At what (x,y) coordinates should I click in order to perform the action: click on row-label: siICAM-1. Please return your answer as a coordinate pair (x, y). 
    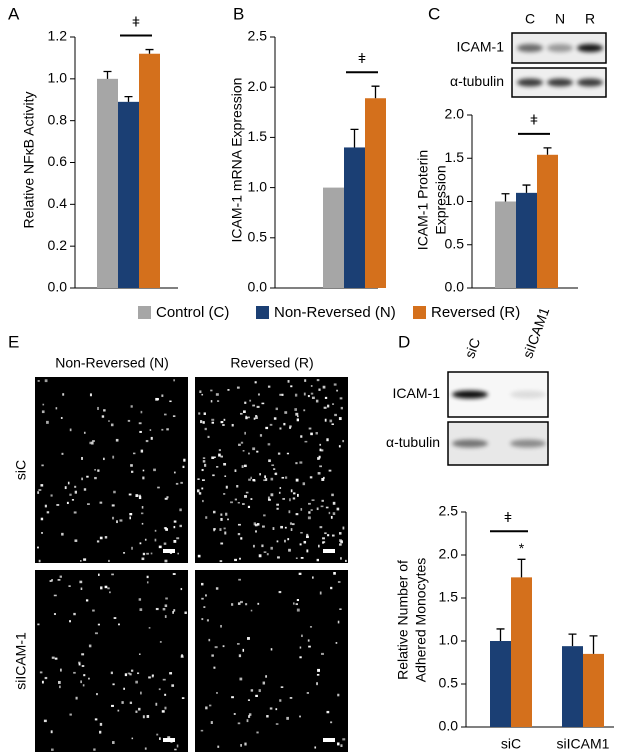
    Looking at the image, I should click on (21, 661).